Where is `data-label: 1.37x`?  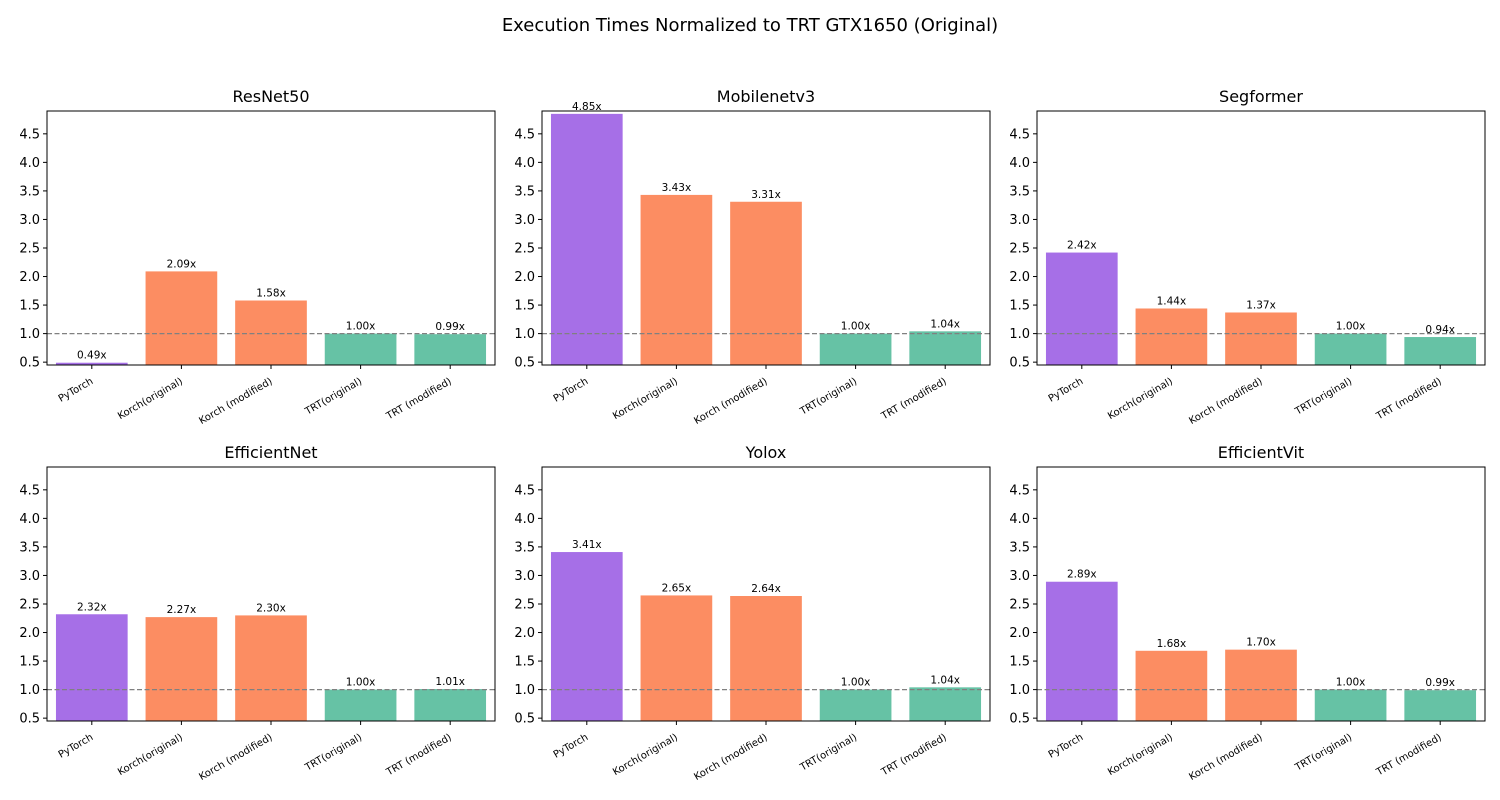 data-label: 1.37x is located at coordinates (1261, 305).